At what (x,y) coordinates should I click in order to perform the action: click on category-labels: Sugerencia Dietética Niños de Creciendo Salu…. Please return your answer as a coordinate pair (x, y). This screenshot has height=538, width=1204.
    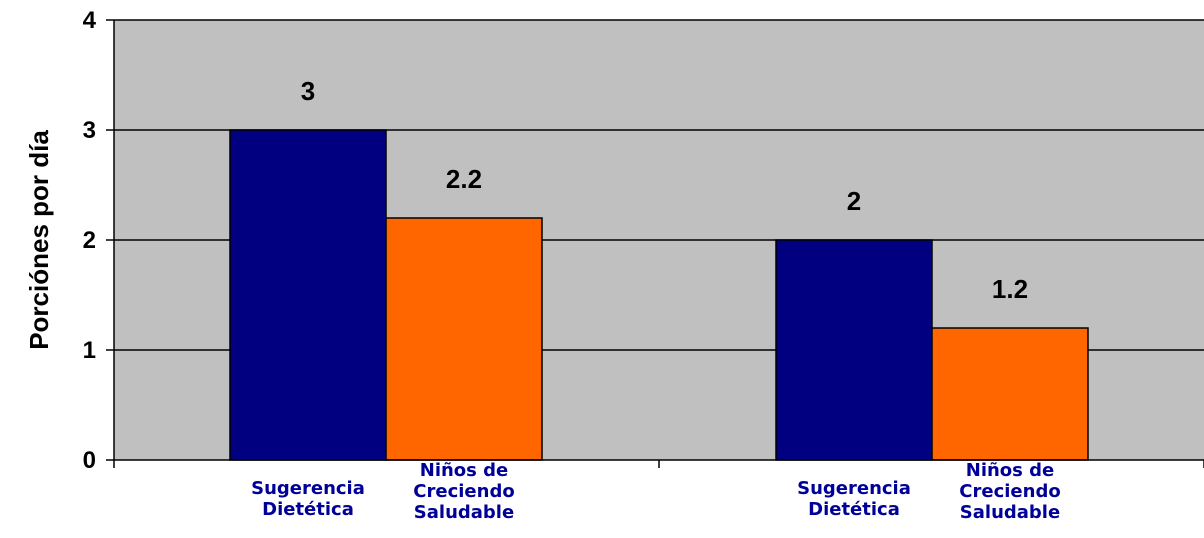
    Looking at the image, I should click on (656, 491).